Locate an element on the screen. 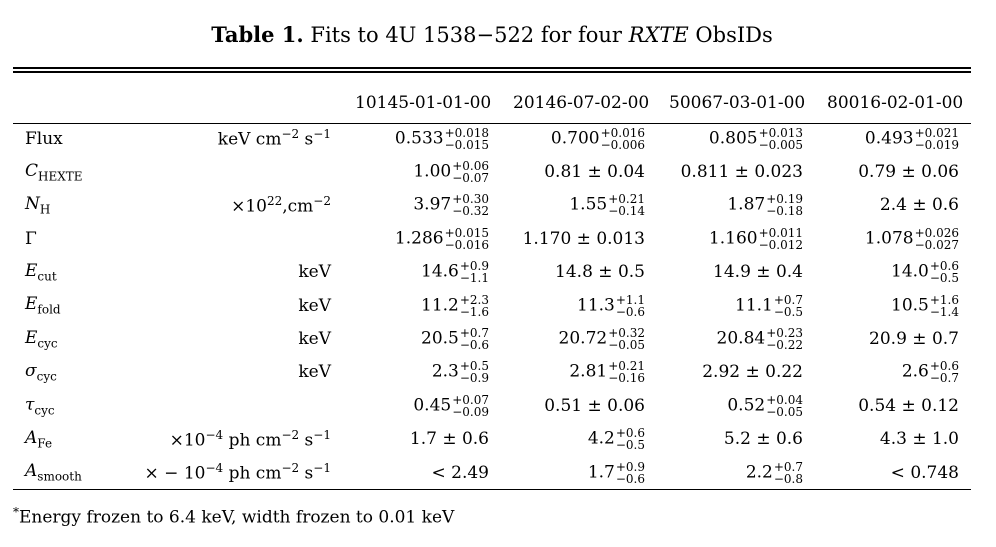  caption-text-before: Fits to 4U 1538−522 for four is located at coordinates (466, 35).